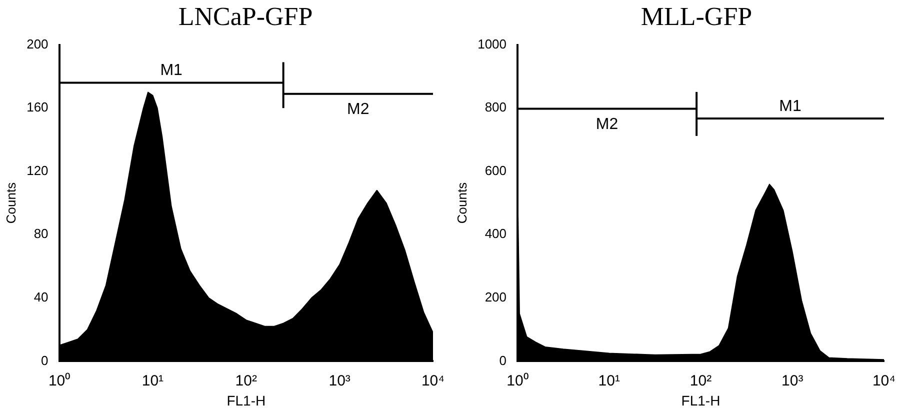 The height and width of the screenshot is (410, 902). Describe the element at coordinates (495, 107) in the screenshot. I see `y-tick-label: 800` at that location.